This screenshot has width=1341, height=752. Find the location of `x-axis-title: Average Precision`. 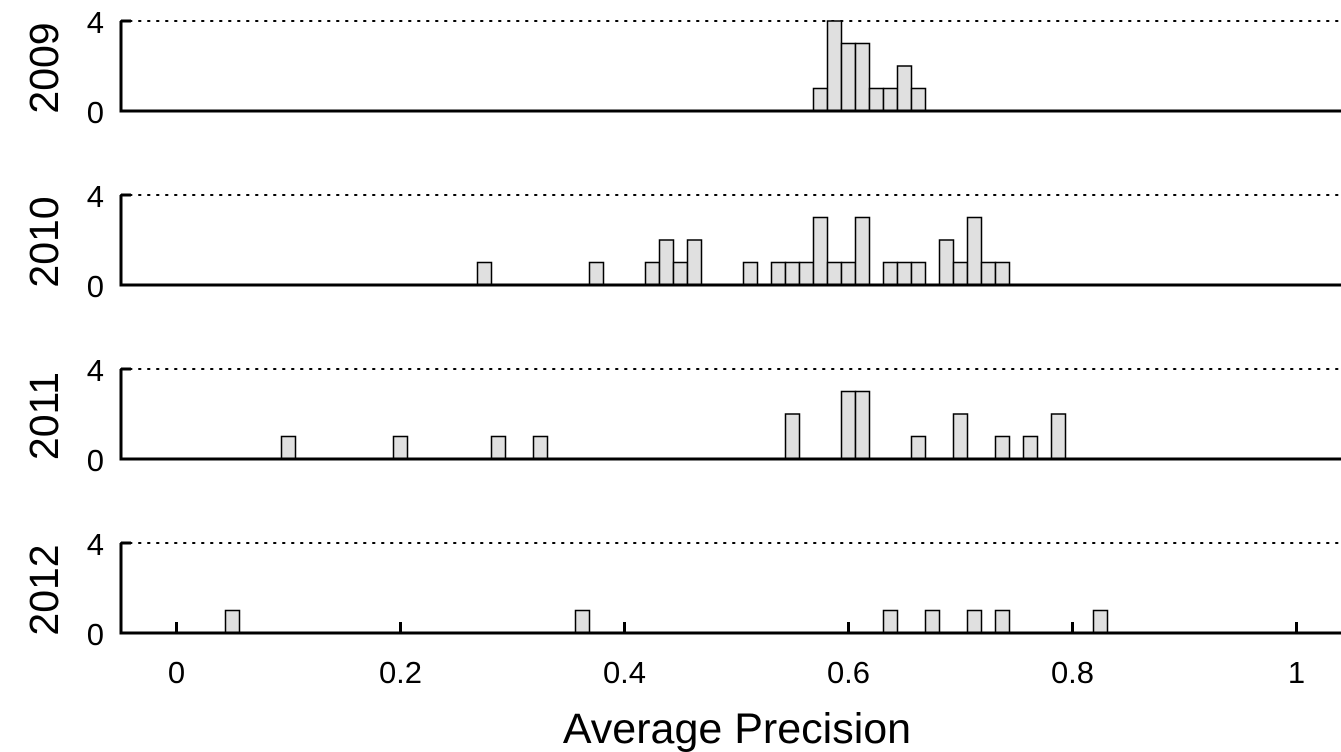

x-axis-title: Average Precision is located at coordinates (737, 728).